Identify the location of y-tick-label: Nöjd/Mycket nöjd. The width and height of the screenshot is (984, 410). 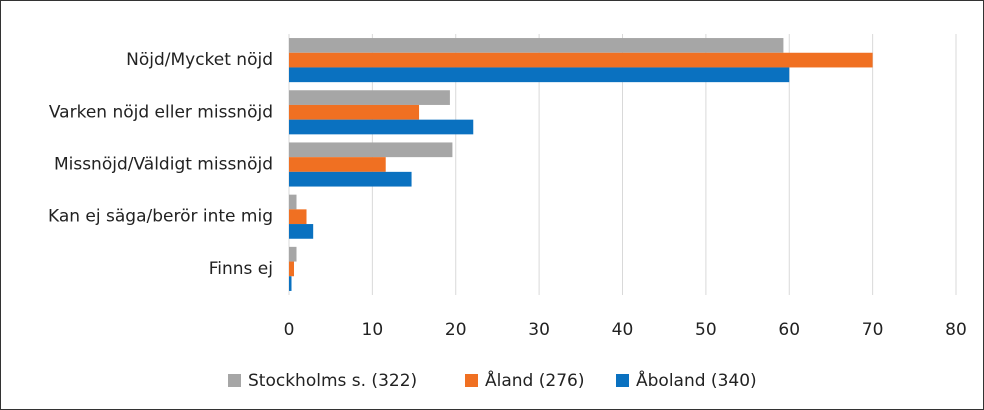
(199, 60).